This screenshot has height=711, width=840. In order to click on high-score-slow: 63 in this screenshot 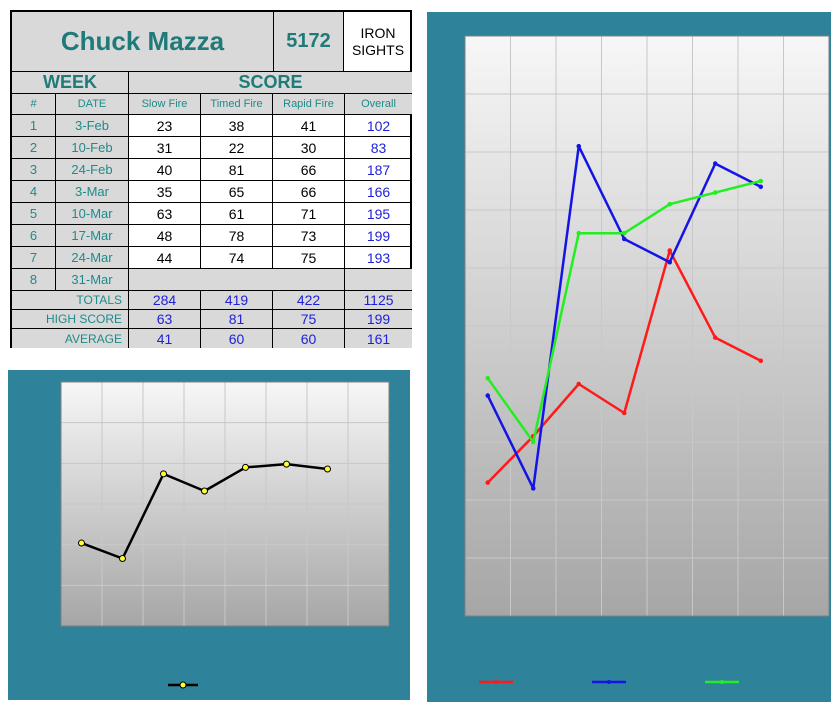, I will do `click(165, 319)`.